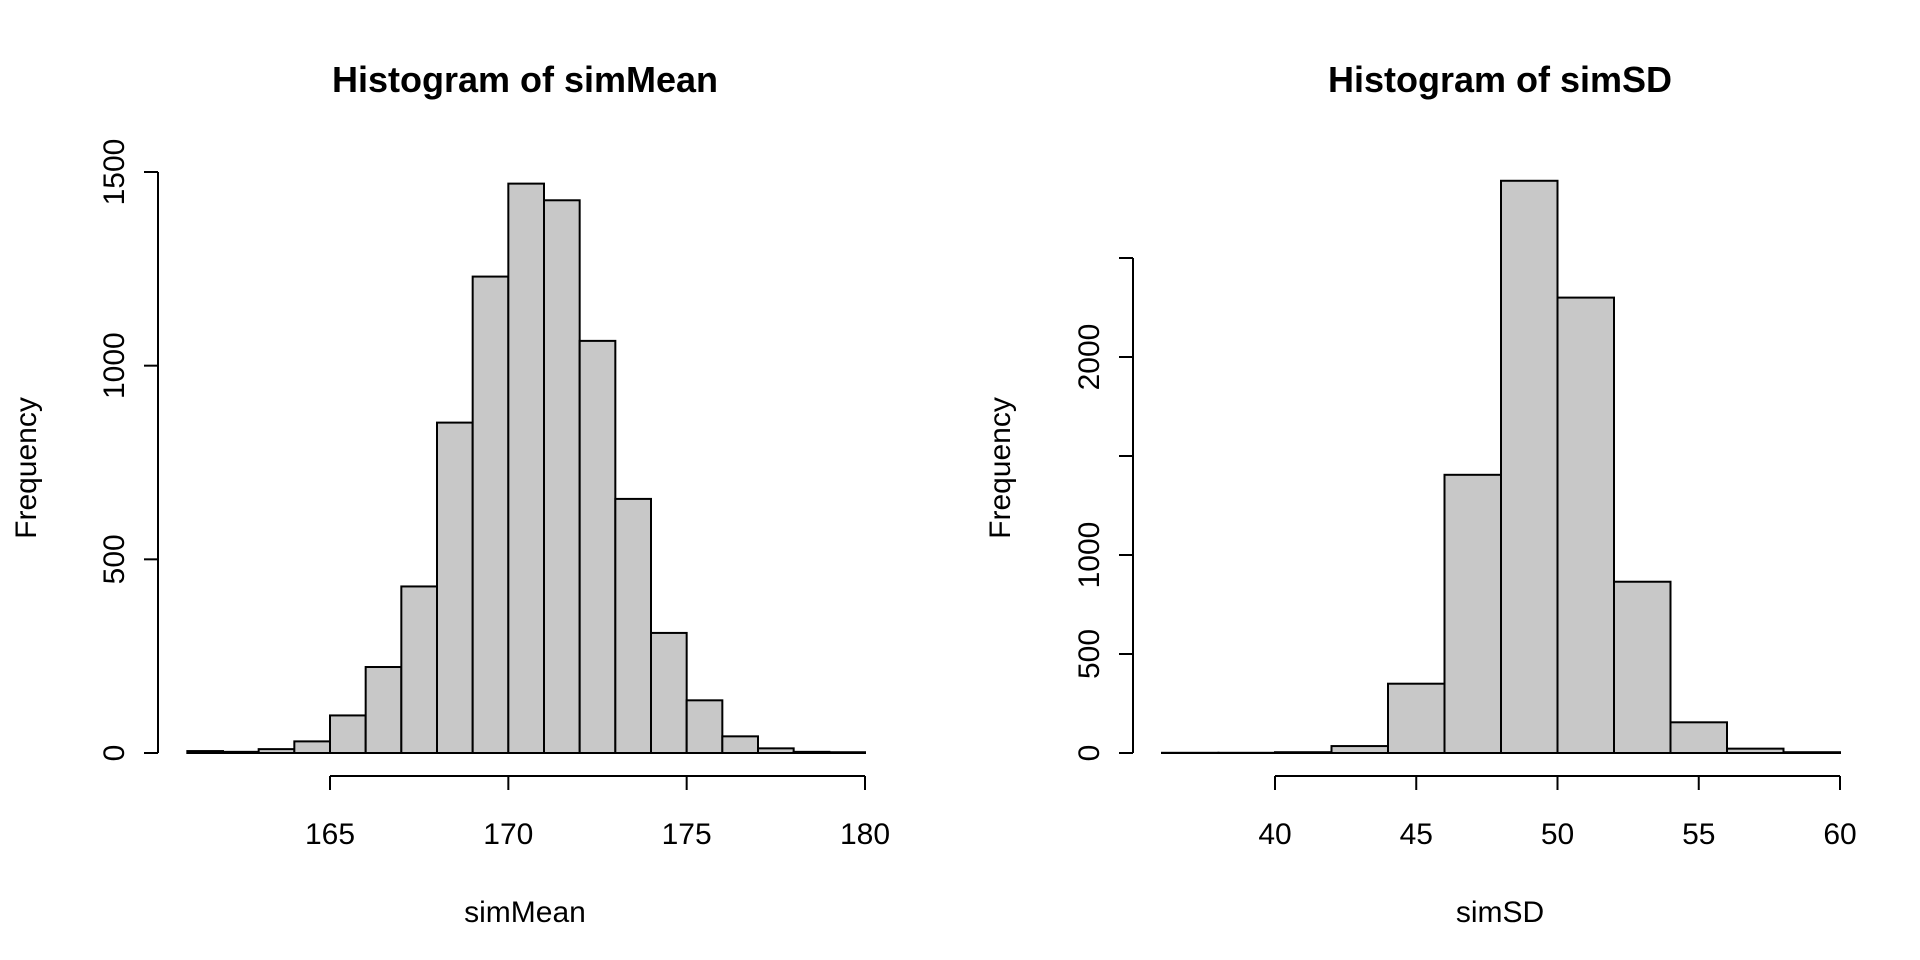 The height and width of the screenshot is (960, 1920). I want to click on y-axis-label-simmean: Frequency, so click(26, 468).